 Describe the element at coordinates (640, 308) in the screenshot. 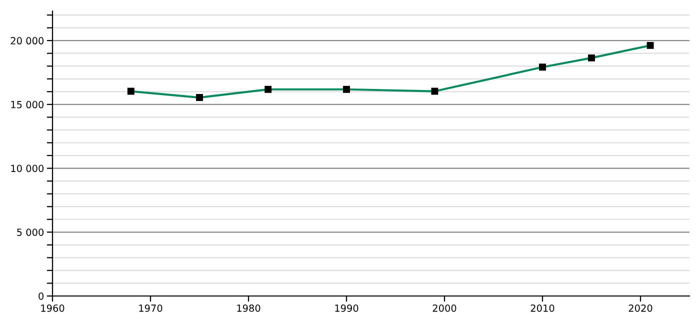

I see `x-tick-label: 2020` at that location.